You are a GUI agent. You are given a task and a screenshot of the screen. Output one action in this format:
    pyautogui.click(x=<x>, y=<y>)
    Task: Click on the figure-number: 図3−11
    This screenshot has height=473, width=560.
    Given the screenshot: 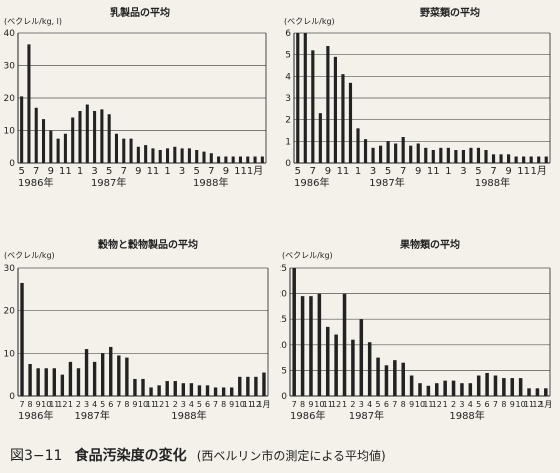 What is the action you would take?
    pyautogui.click(x=36, y=456)
    